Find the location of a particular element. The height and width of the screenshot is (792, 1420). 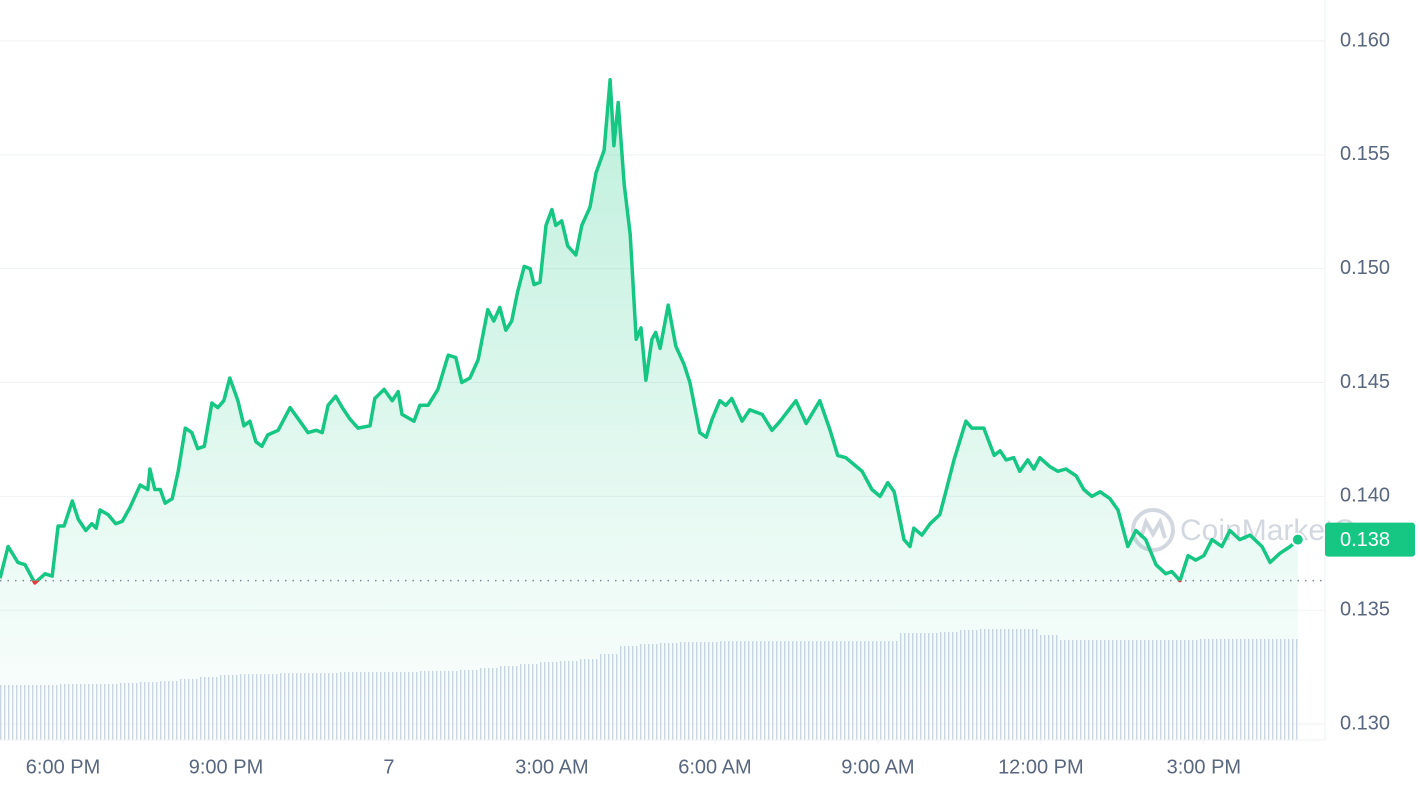

y-tick-label: 0.155 is located at coordinates (1365, 154).